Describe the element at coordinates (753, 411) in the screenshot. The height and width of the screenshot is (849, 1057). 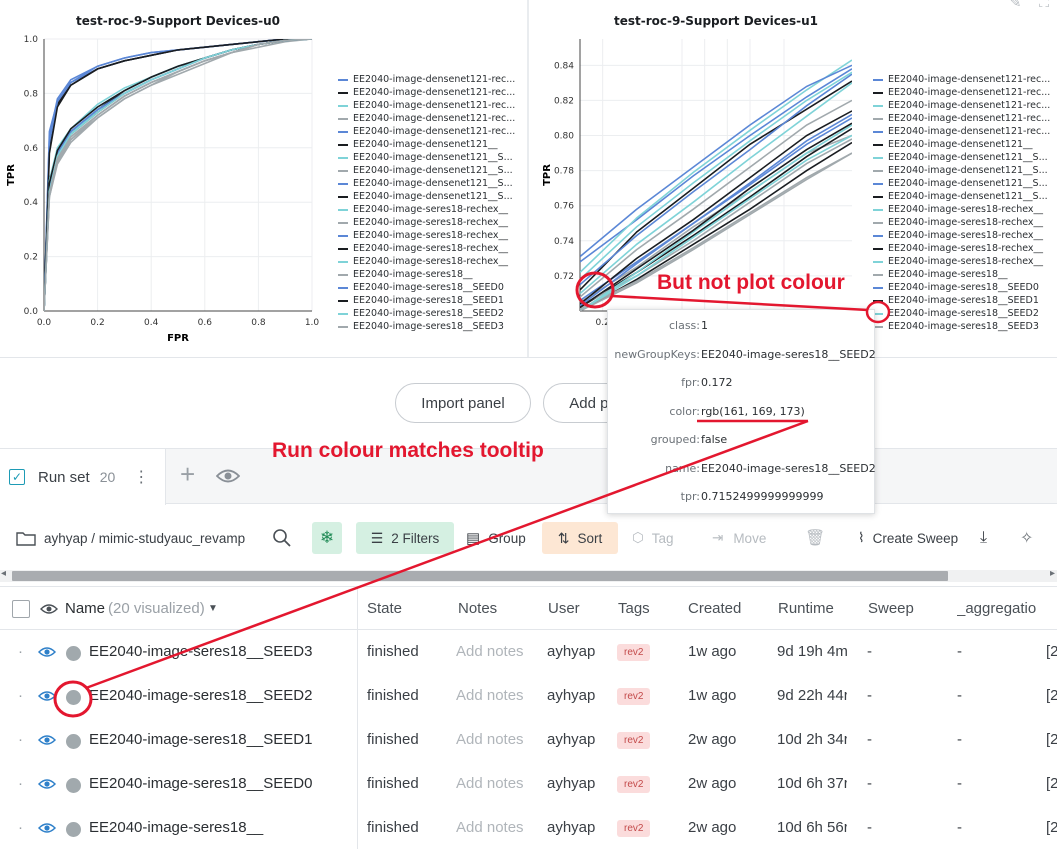
I see `tooltip-value: rgb(161, 169, 173)` at that location.